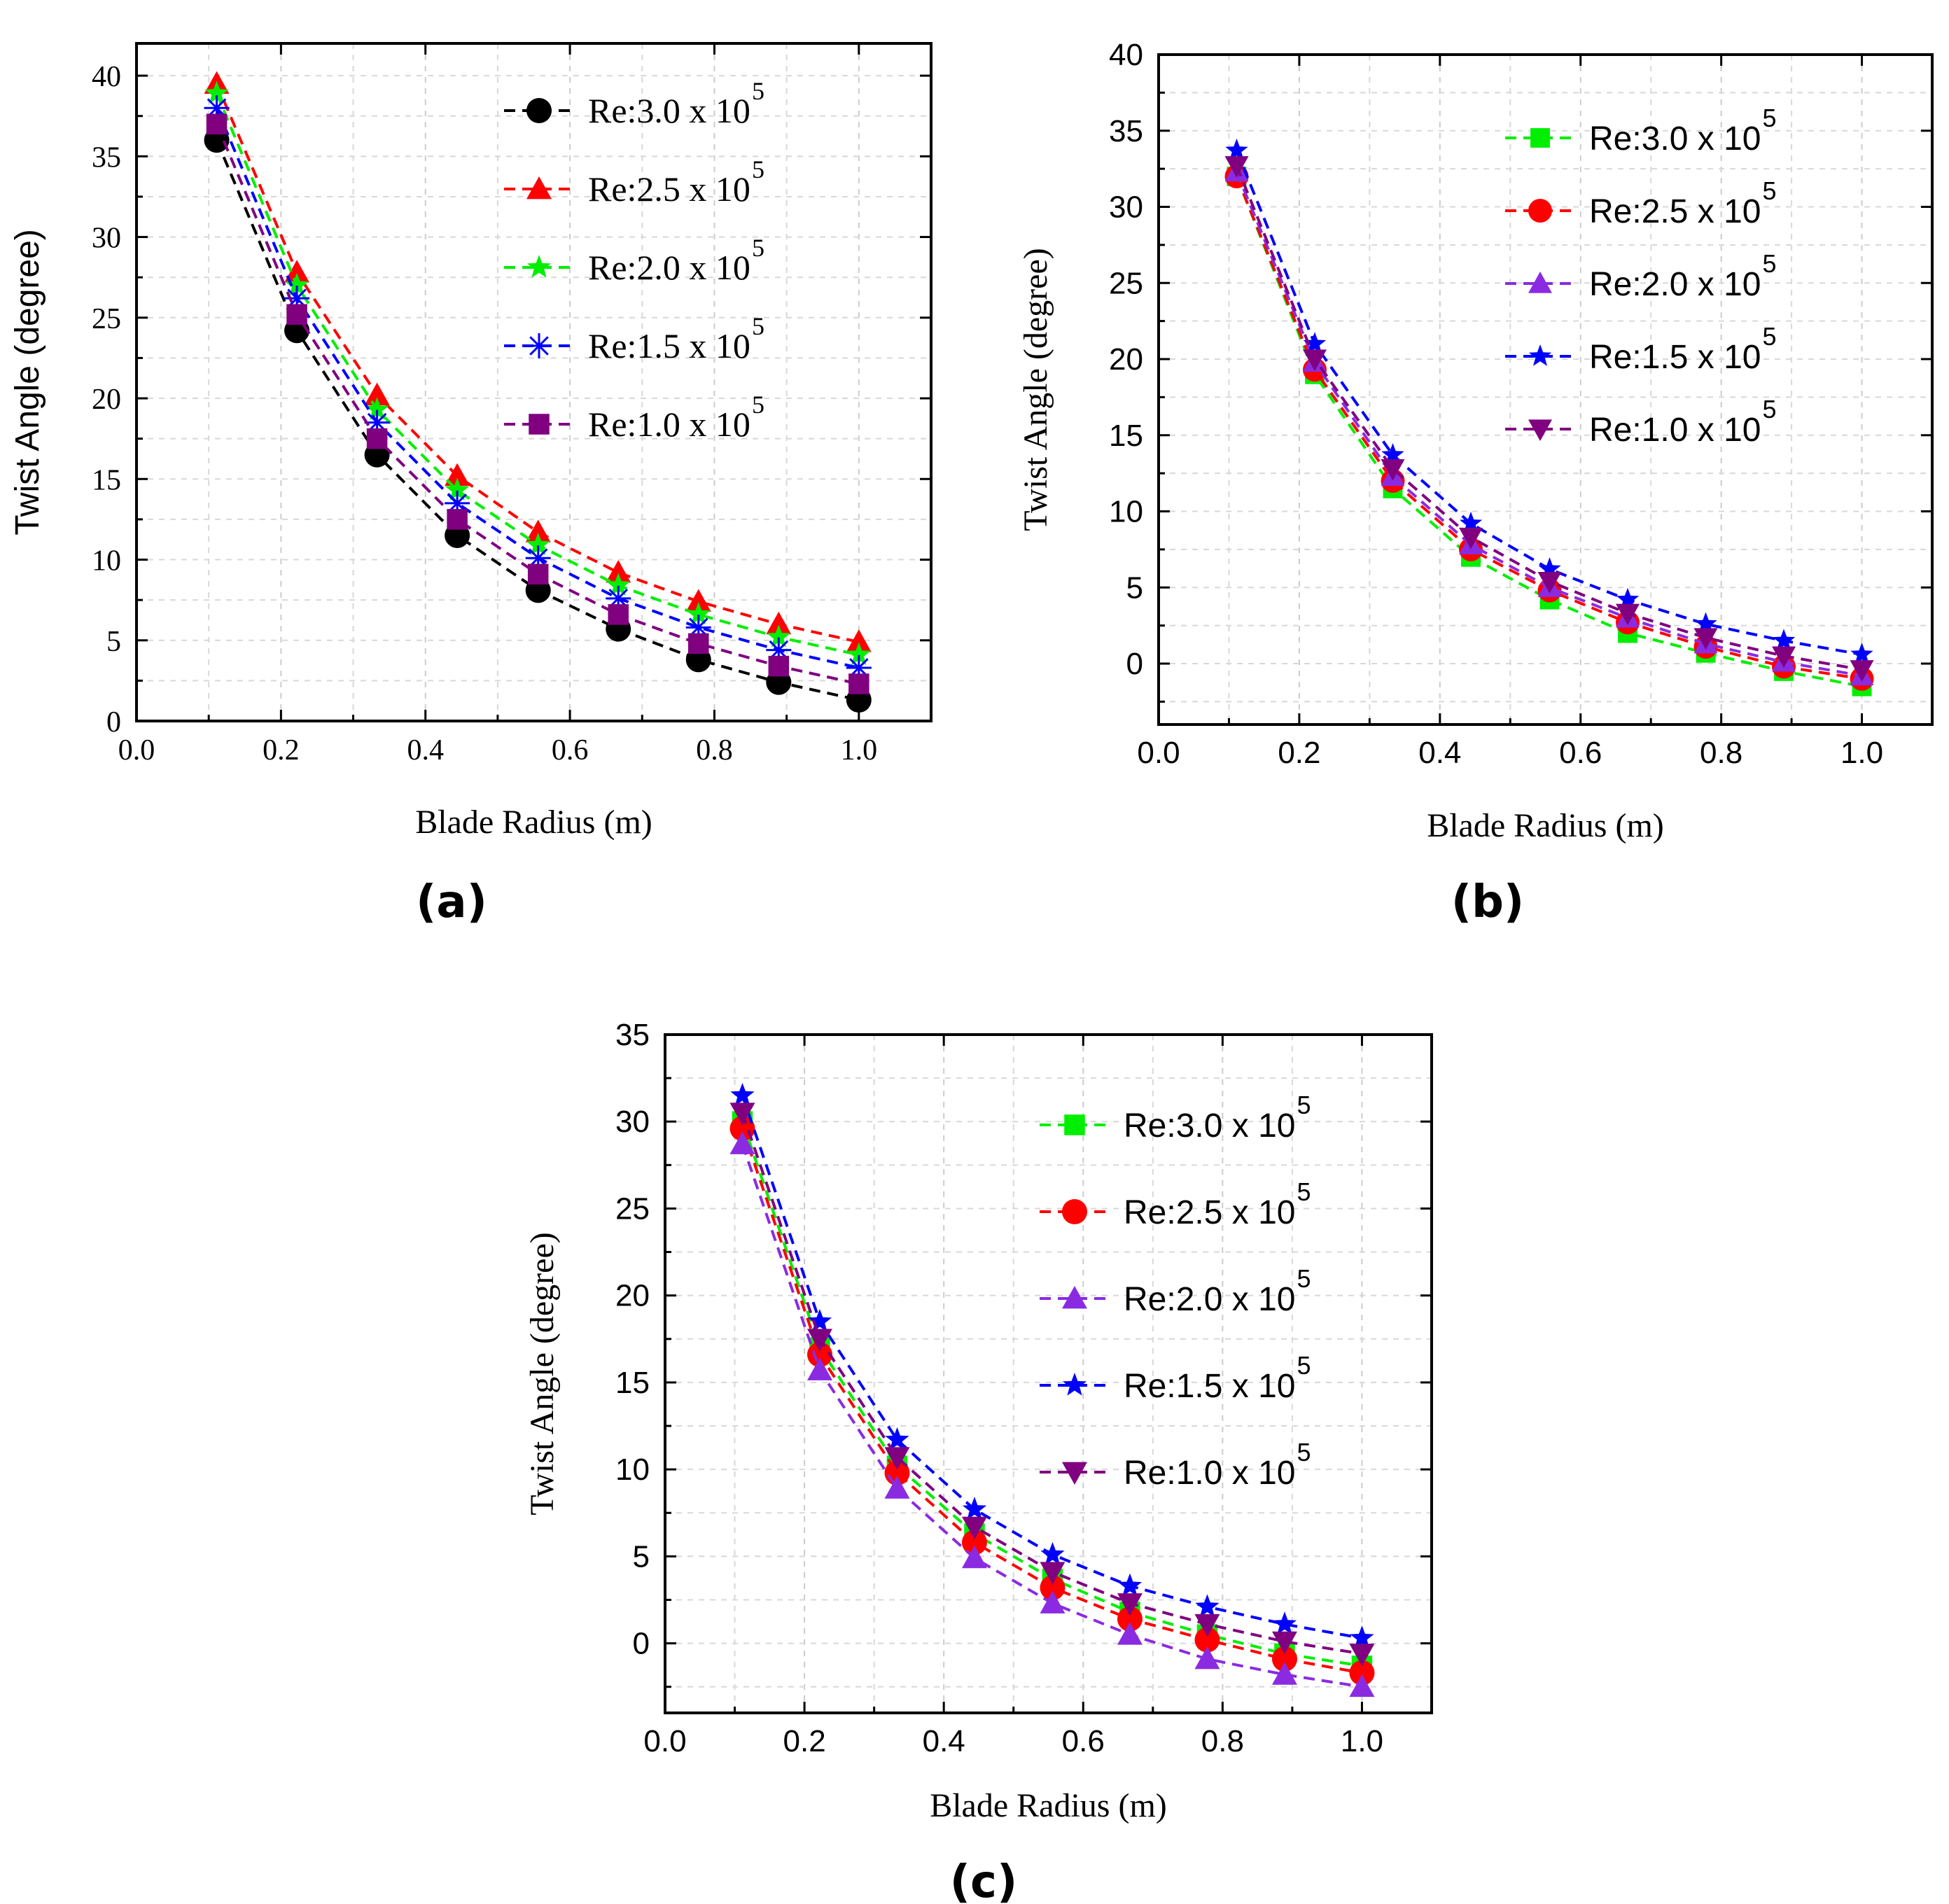 This screenshot has width=1949, height=1904. What do you see at coordinates (136, 750) in the screenshot?
I see `x-tick-label: 0.0` at bounding box center [136, 750].